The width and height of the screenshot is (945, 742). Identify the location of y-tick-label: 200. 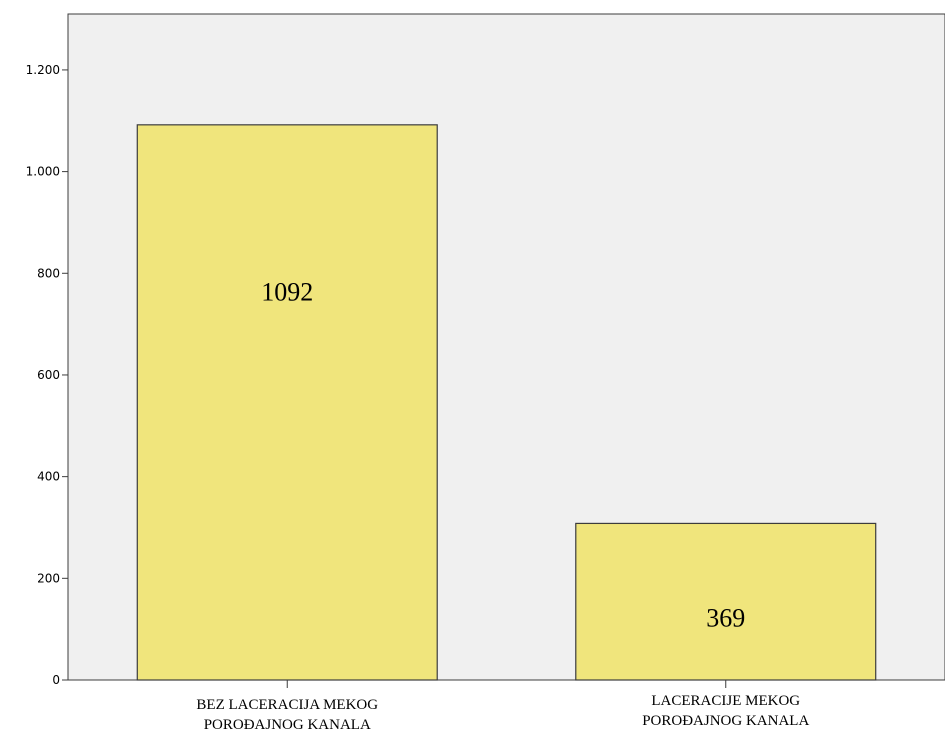
(48, 578).